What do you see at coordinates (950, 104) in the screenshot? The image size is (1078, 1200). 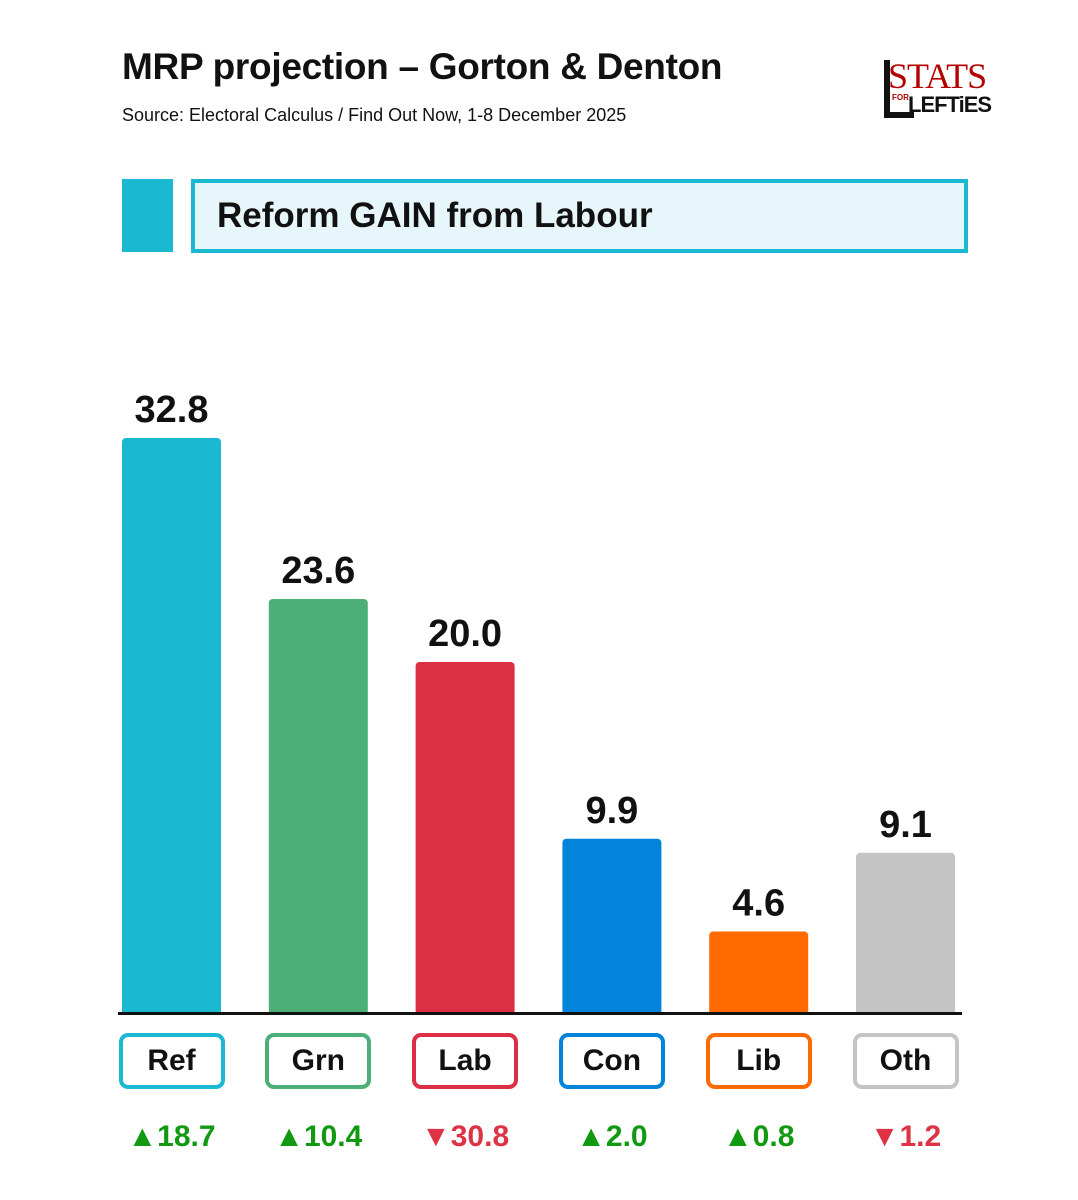 I see `logo-lefties-text: LEFTiES` at bounding box center [950, 104].